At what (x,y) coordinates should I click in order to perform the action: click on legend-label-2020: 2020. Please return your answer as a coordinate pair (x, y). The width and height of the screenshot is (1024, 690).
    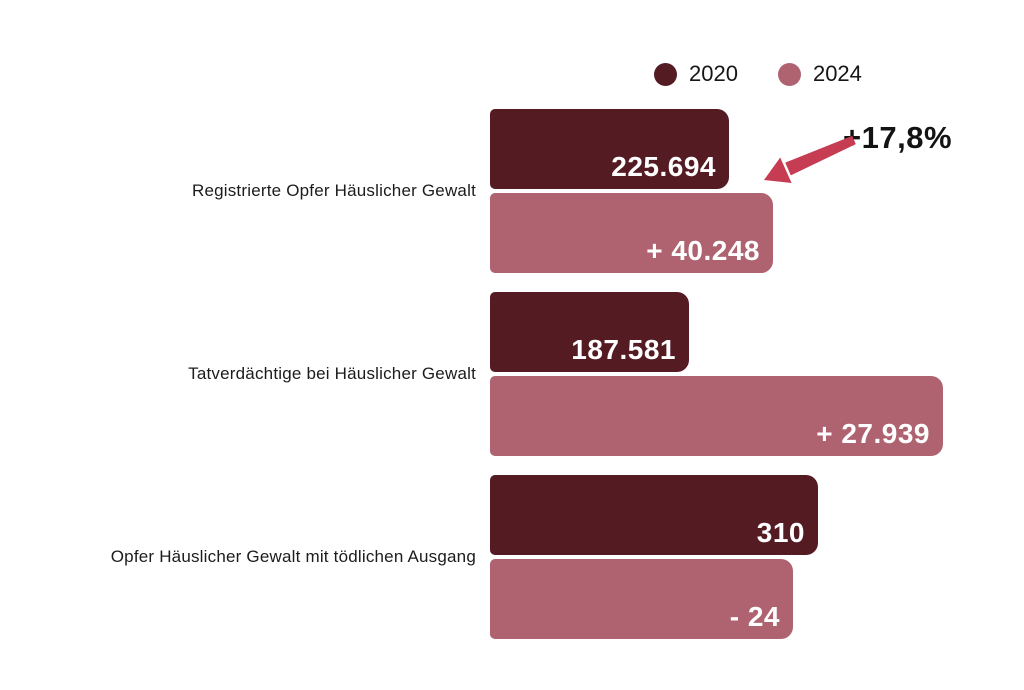
    Looking at the image, I should click on (713, 73).